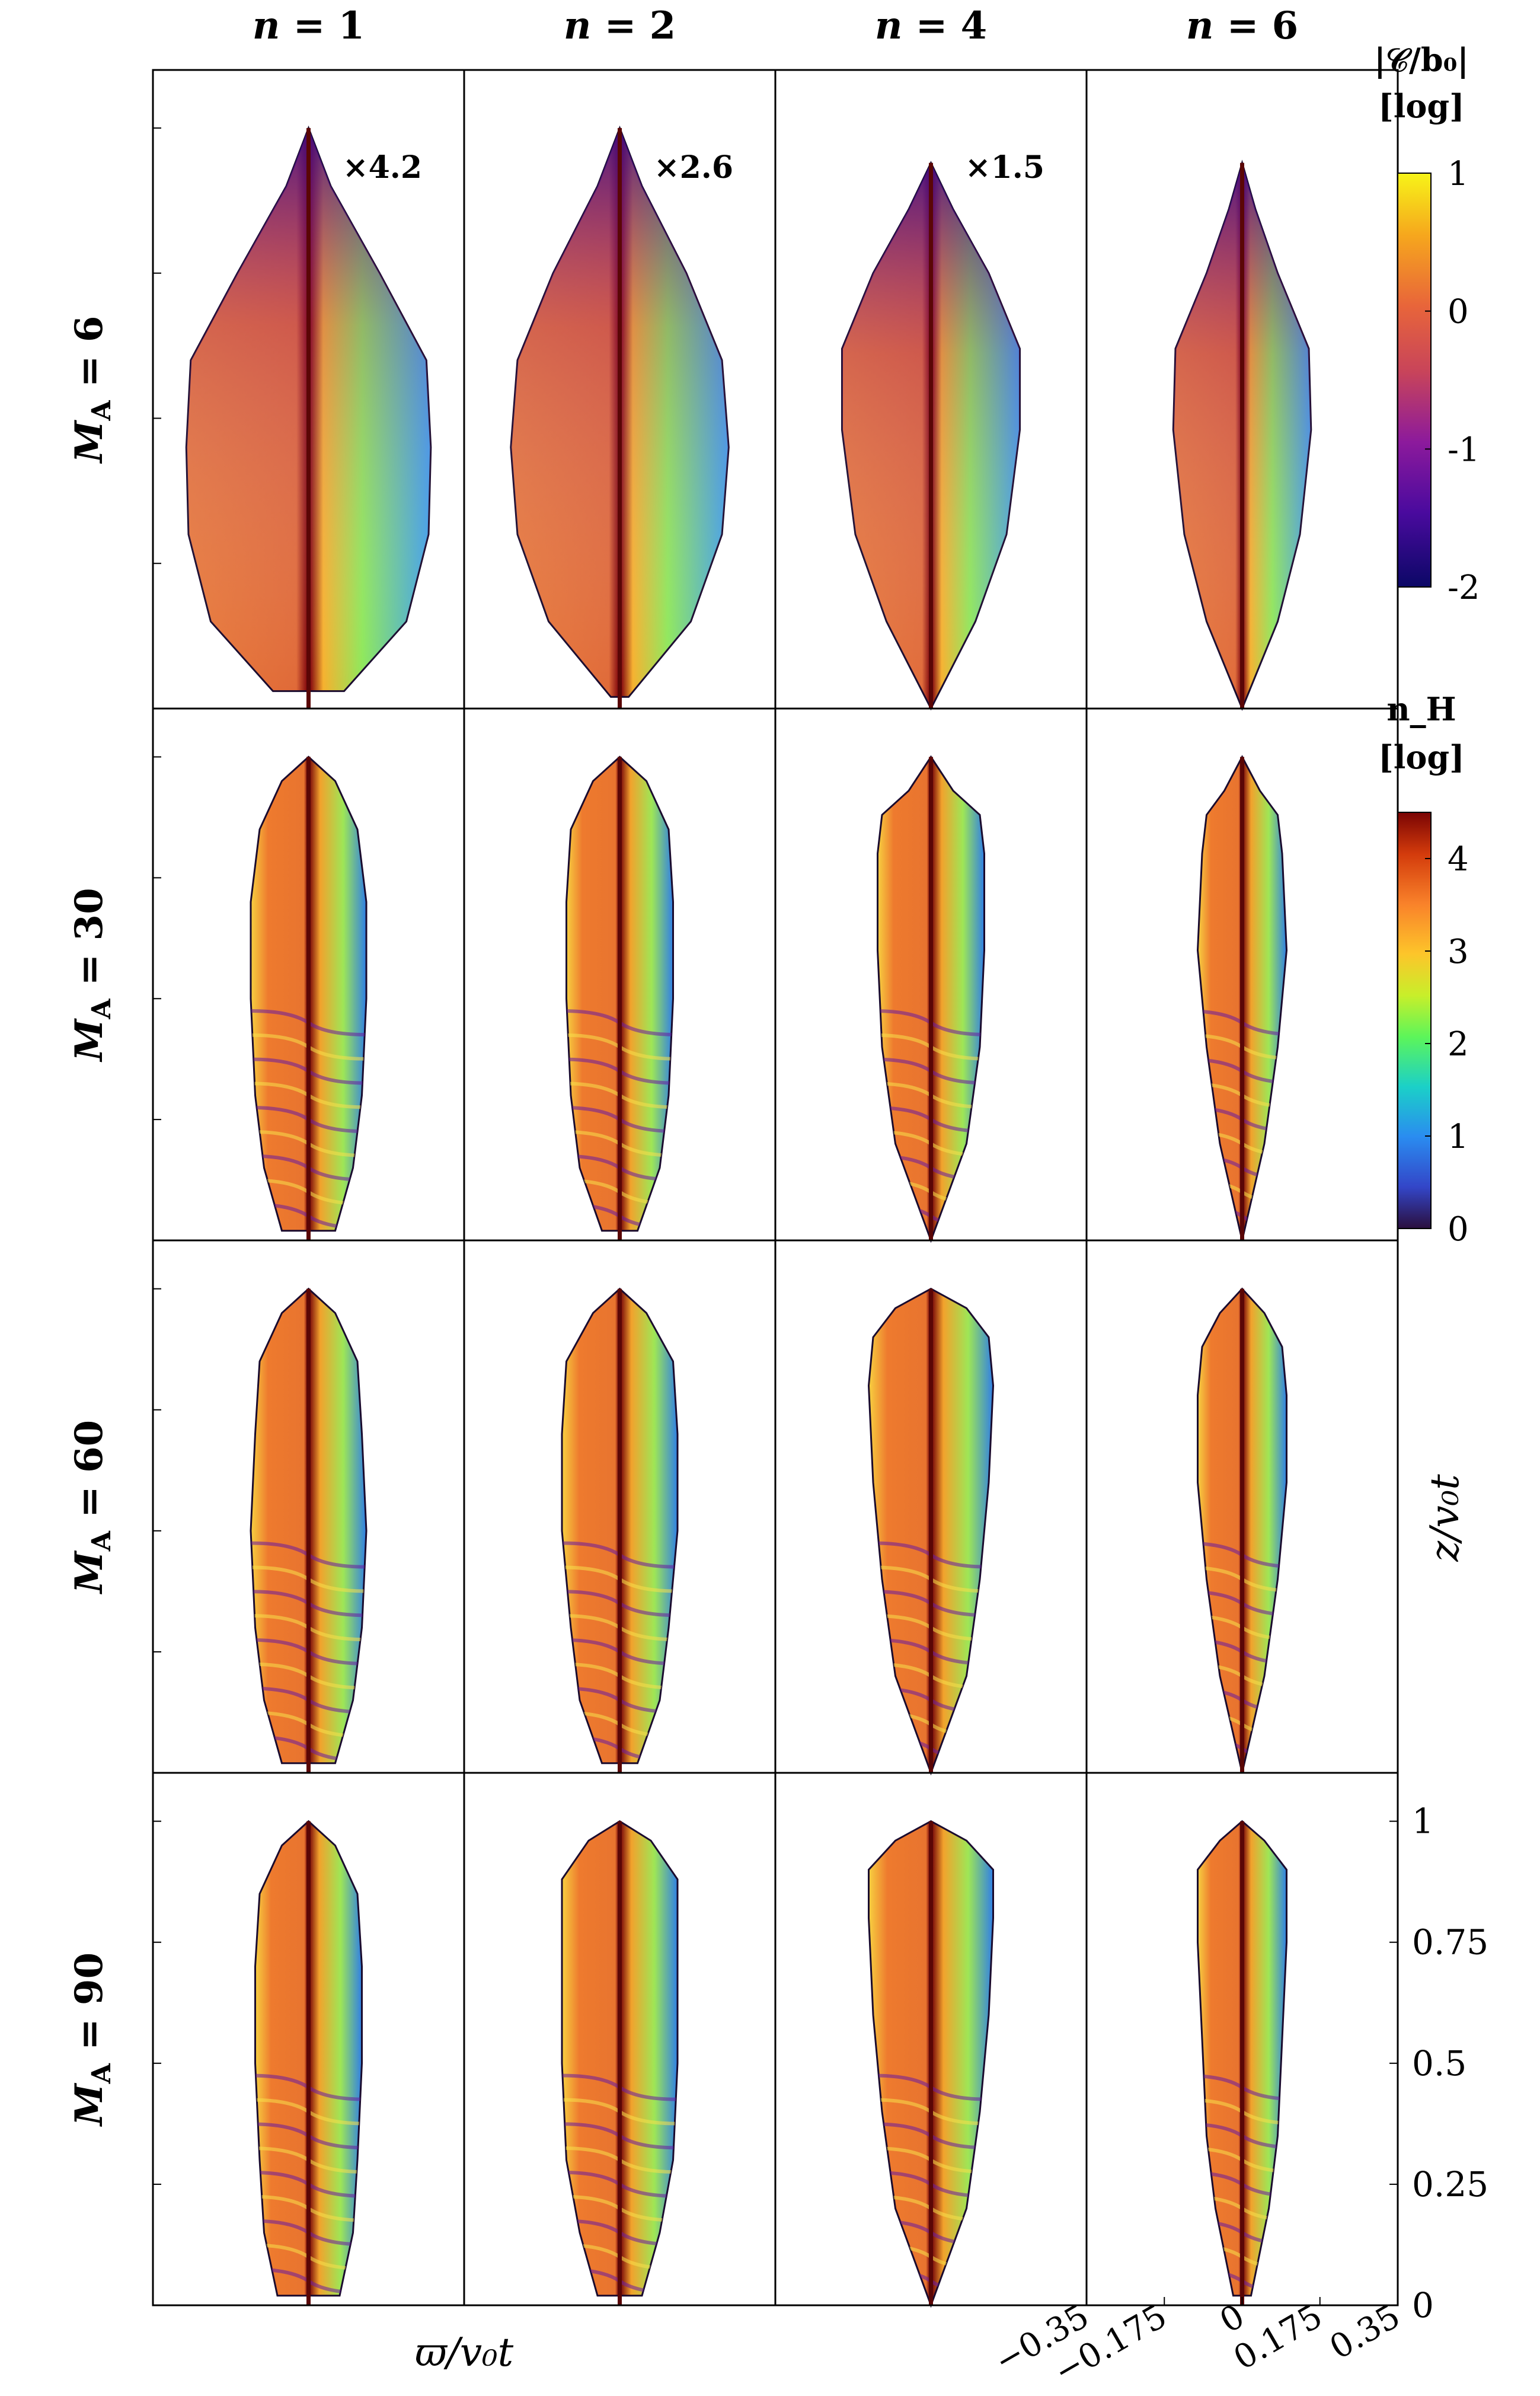 The height and width of the screenshot is (2396, 1540). I want to click on panel-r4-c3, so click(931, 2064).